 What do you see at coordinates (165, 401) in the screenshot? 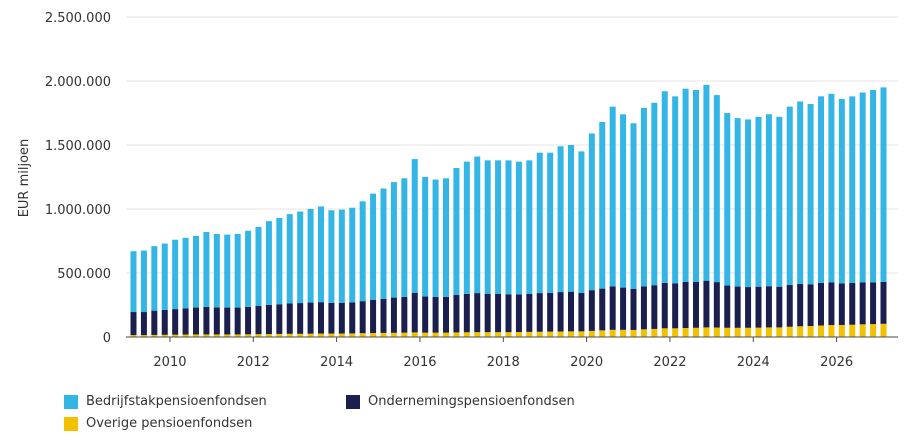
I see `legend-item-bedrijfstak: Bedrijfstakpensioenfondsen` at bounding box center [165, 401].